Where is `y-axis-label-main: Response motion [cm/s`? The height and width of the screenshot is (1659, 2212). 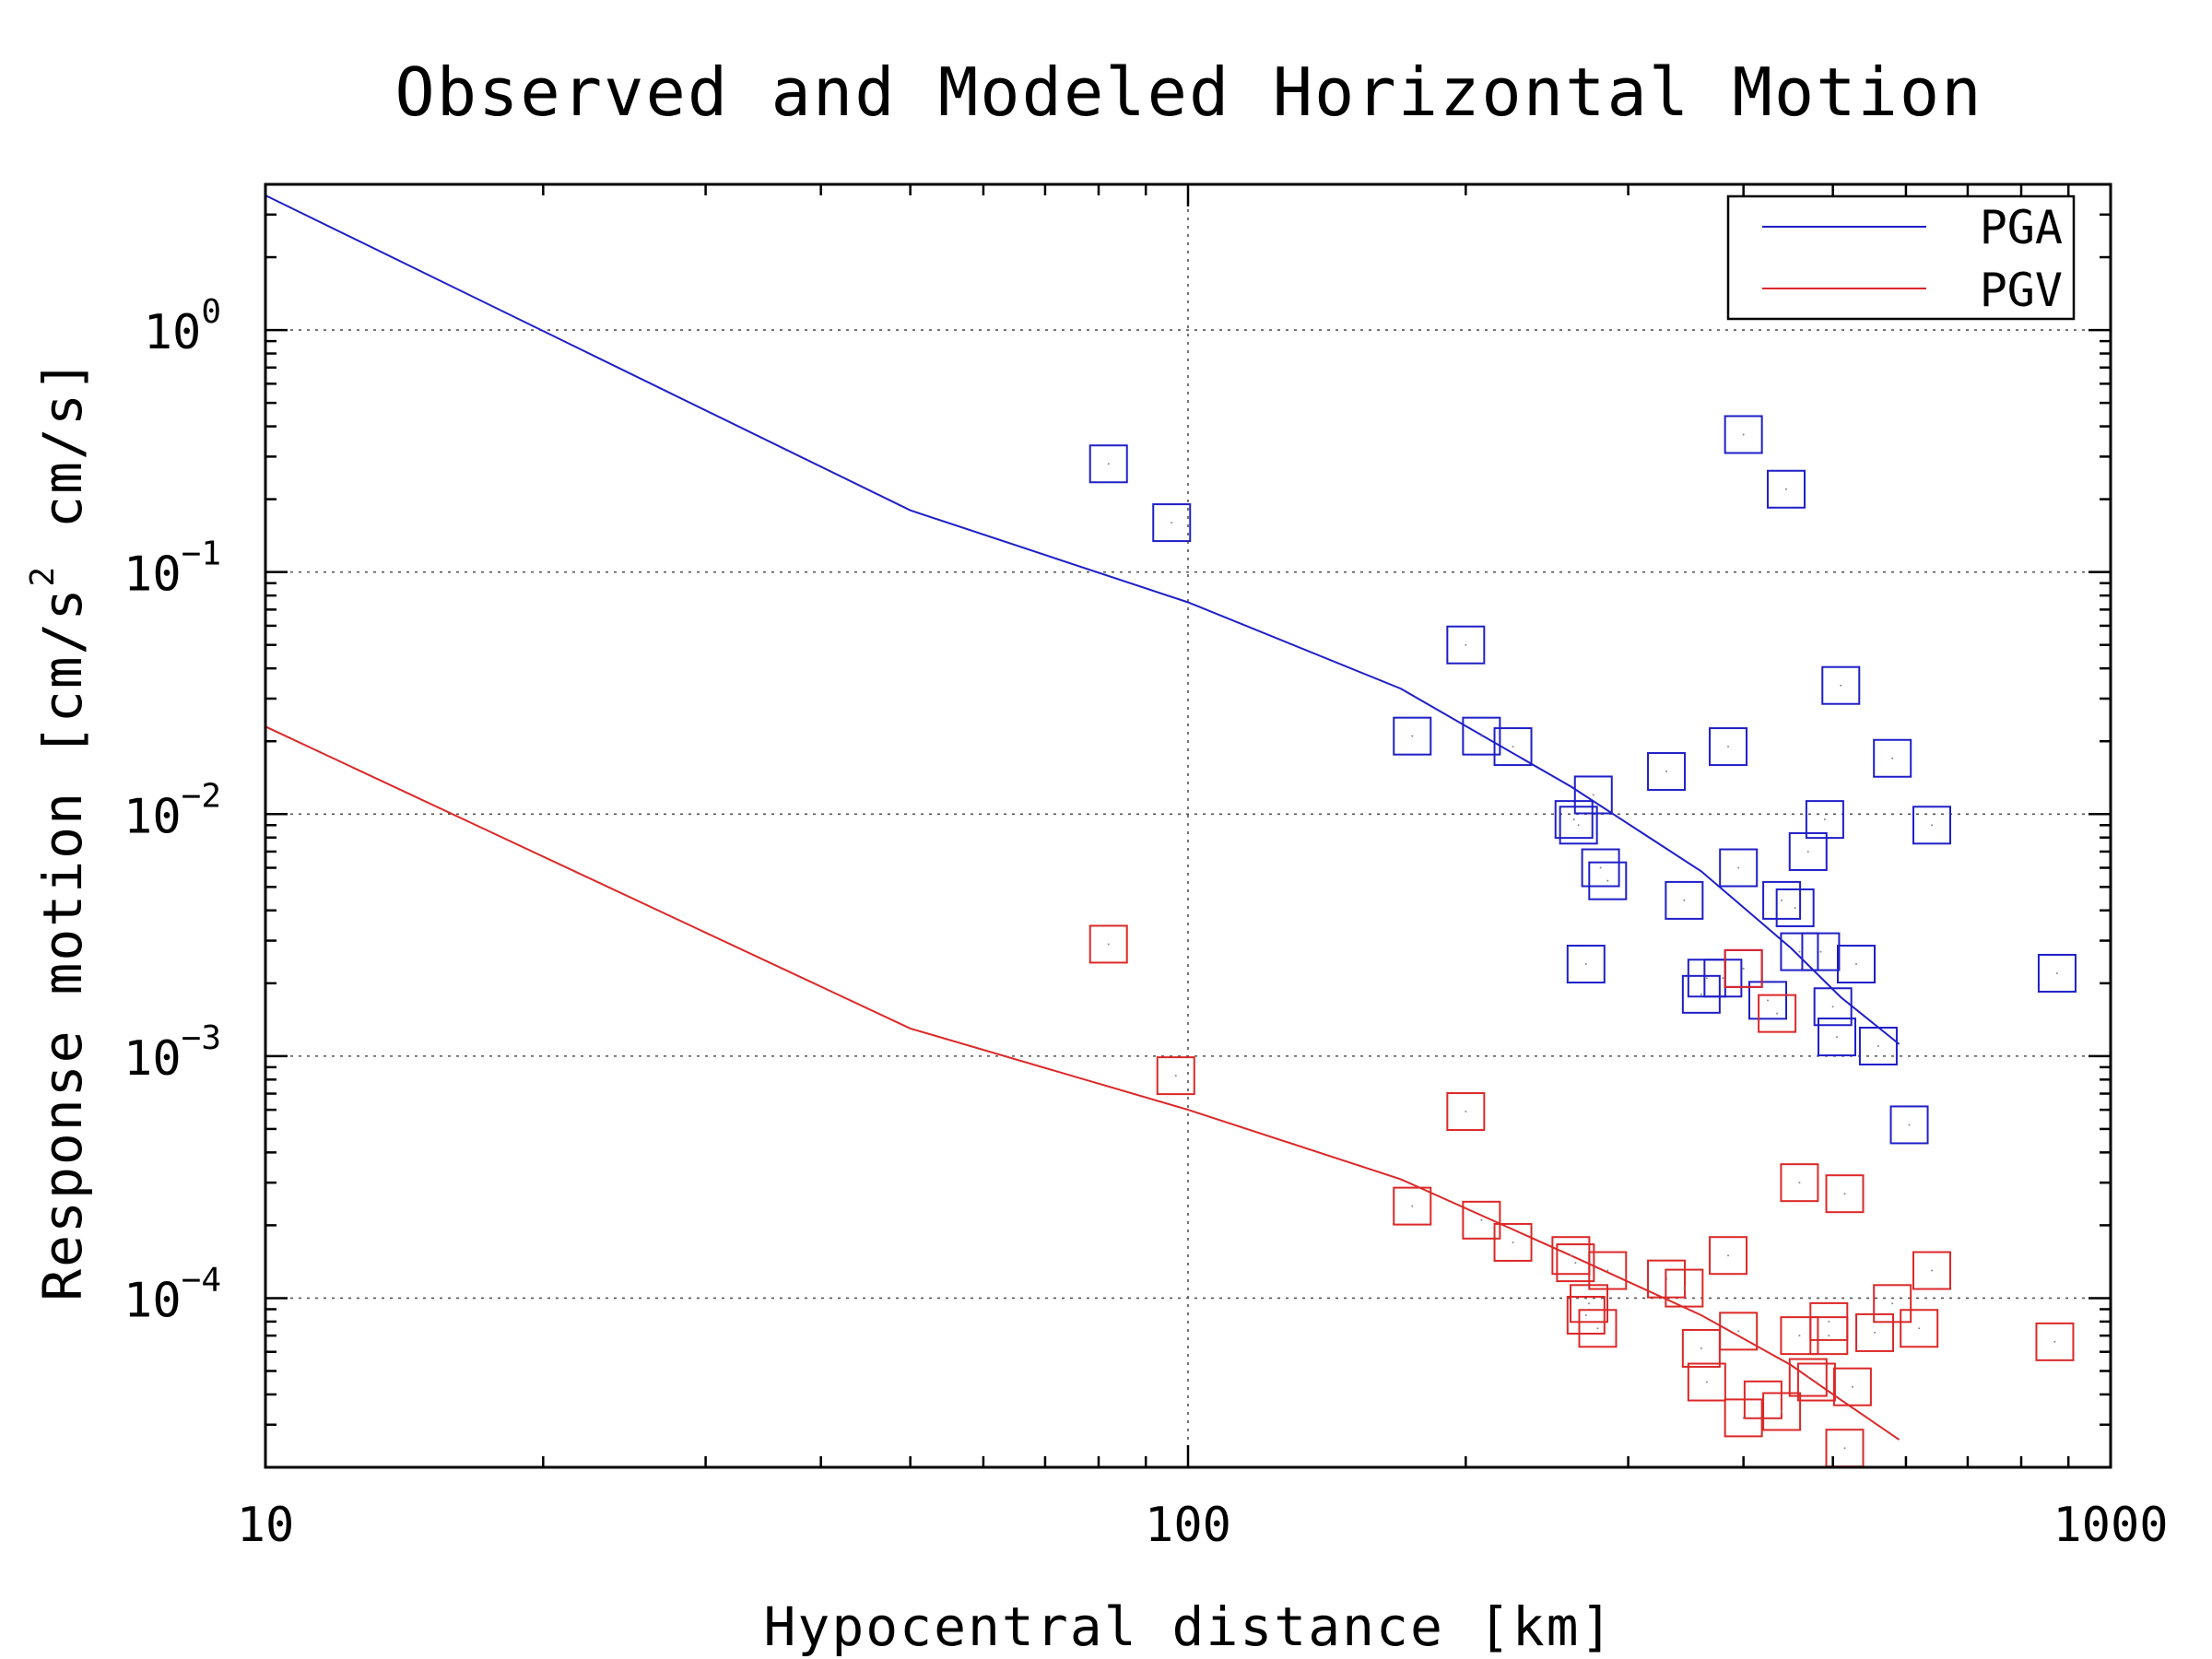 y-axis-label-main: Response motion [cm/s is located at coordinates (62, 943).